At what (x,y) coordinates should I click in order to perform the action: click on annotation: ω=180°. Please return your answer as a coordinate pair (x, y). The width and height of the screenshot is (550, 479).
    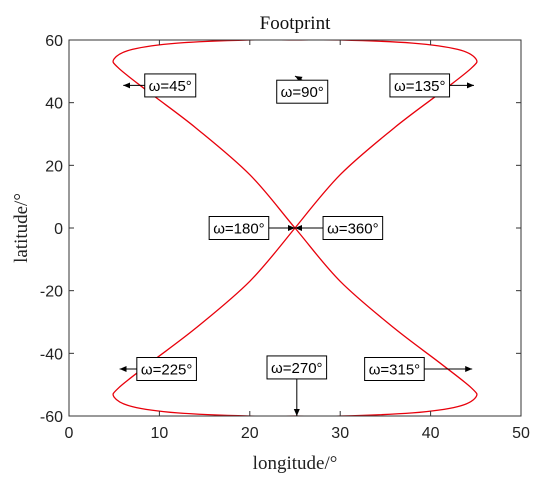
    Looking at the image, I should click on (251, 228).